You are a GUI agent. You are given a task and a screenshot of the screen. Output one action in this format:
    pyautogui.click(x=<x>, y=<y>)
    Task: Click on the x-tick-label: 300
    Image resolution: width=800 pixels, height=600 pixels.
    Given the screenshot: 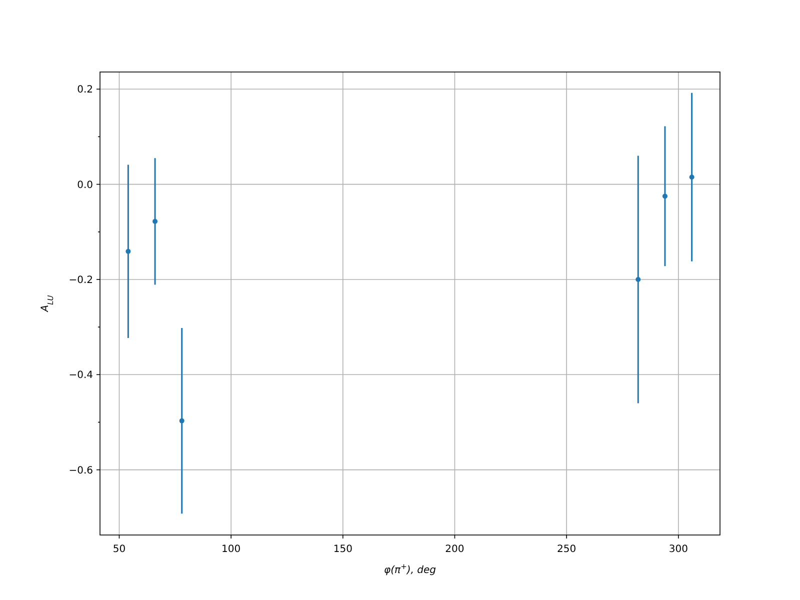 What is the action you would take?
    pyautogui.click(x=678, y=549)
    